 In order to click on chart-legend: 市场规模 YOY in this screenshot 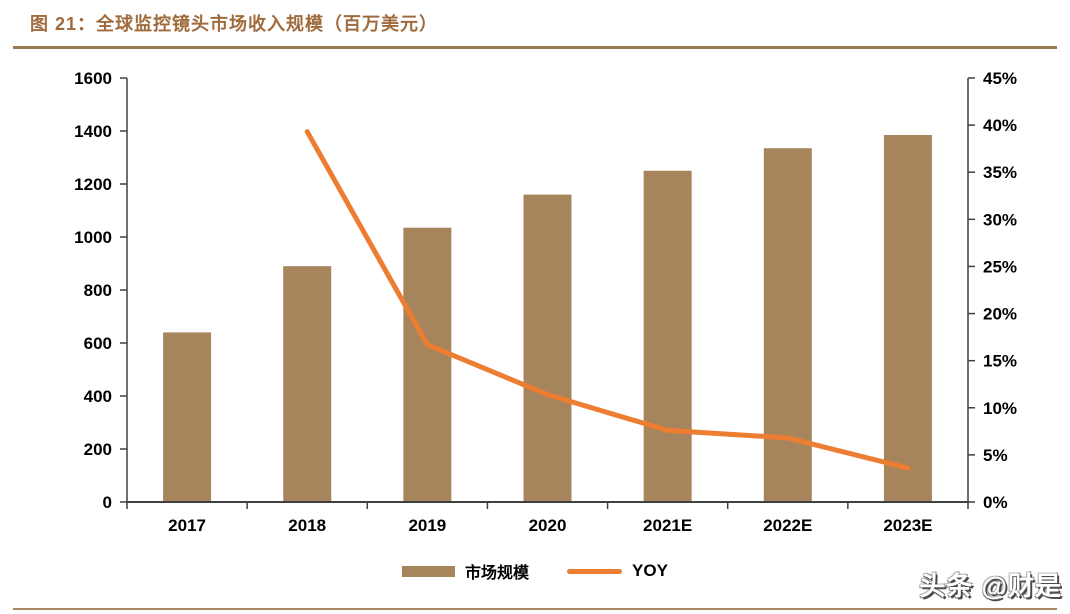, I will do `click(535, 571)`.